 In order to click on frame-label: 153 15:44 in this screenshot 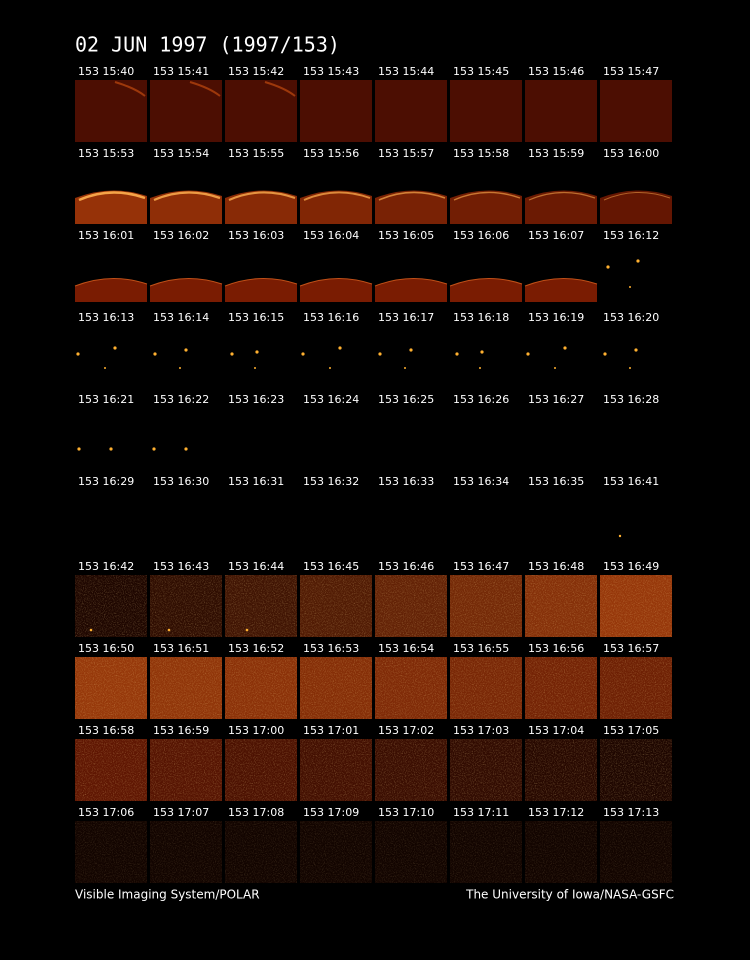, I will do `click(406, 71)`.